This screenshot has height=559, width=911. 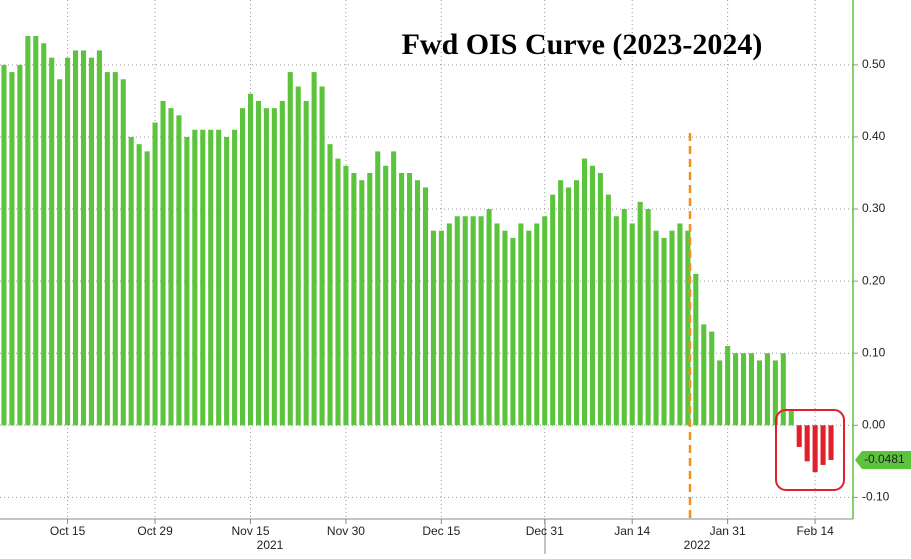 What do you see at coordinates (697, 545) in the screenshot?
I see `year-label: 2022` at bounding box center [697, 545].